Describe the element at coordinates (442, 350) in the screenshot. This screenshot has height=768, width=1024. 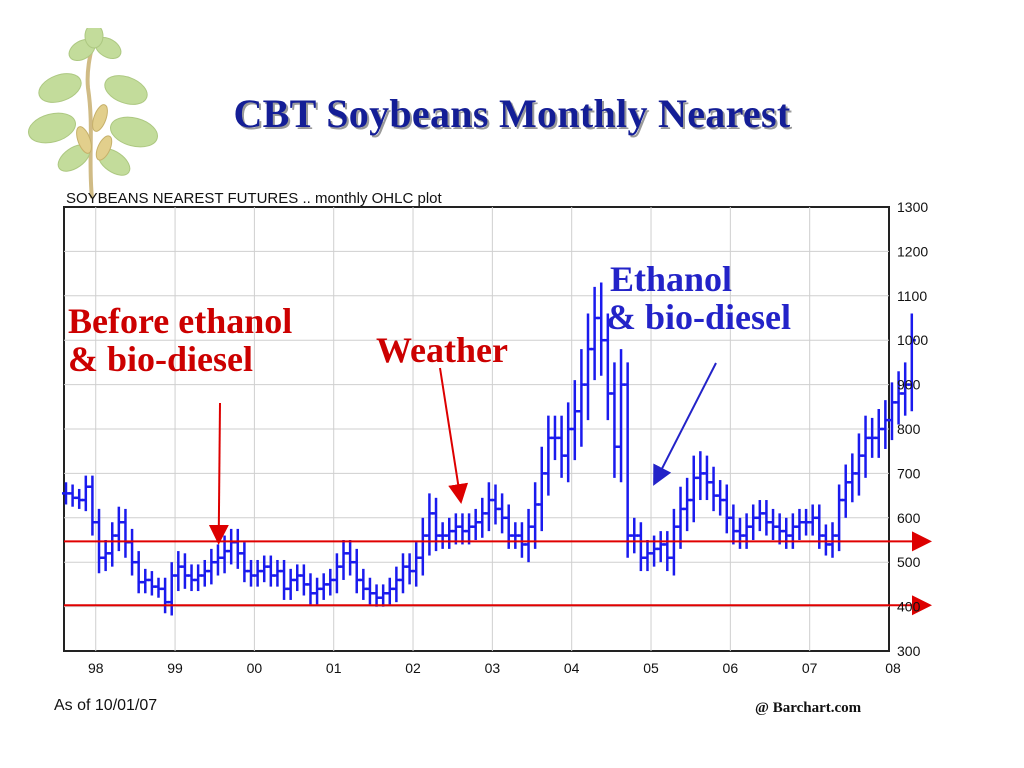
I see `annotation-text: Weather` at that location.